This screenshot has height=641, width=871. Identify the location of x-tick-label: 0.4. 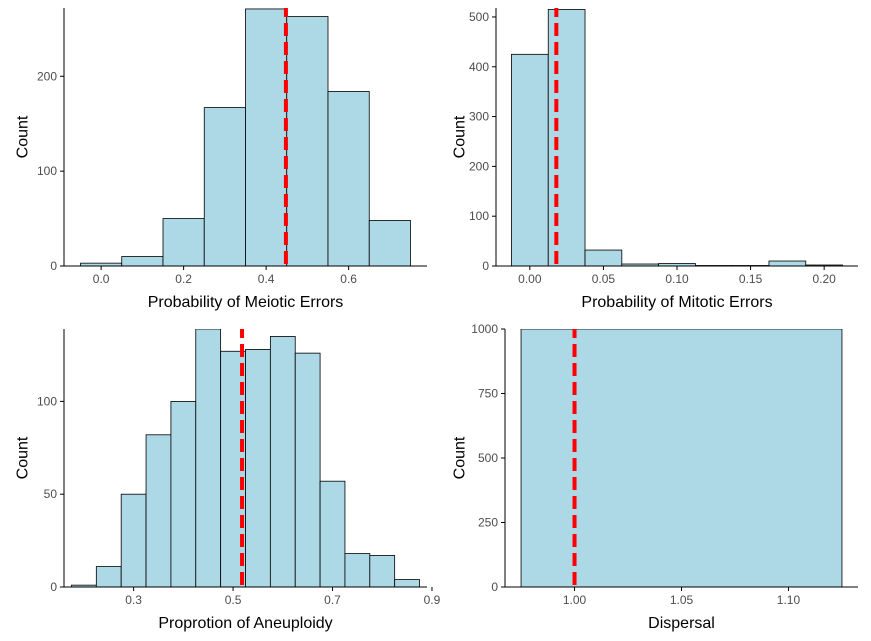
(266, 279).